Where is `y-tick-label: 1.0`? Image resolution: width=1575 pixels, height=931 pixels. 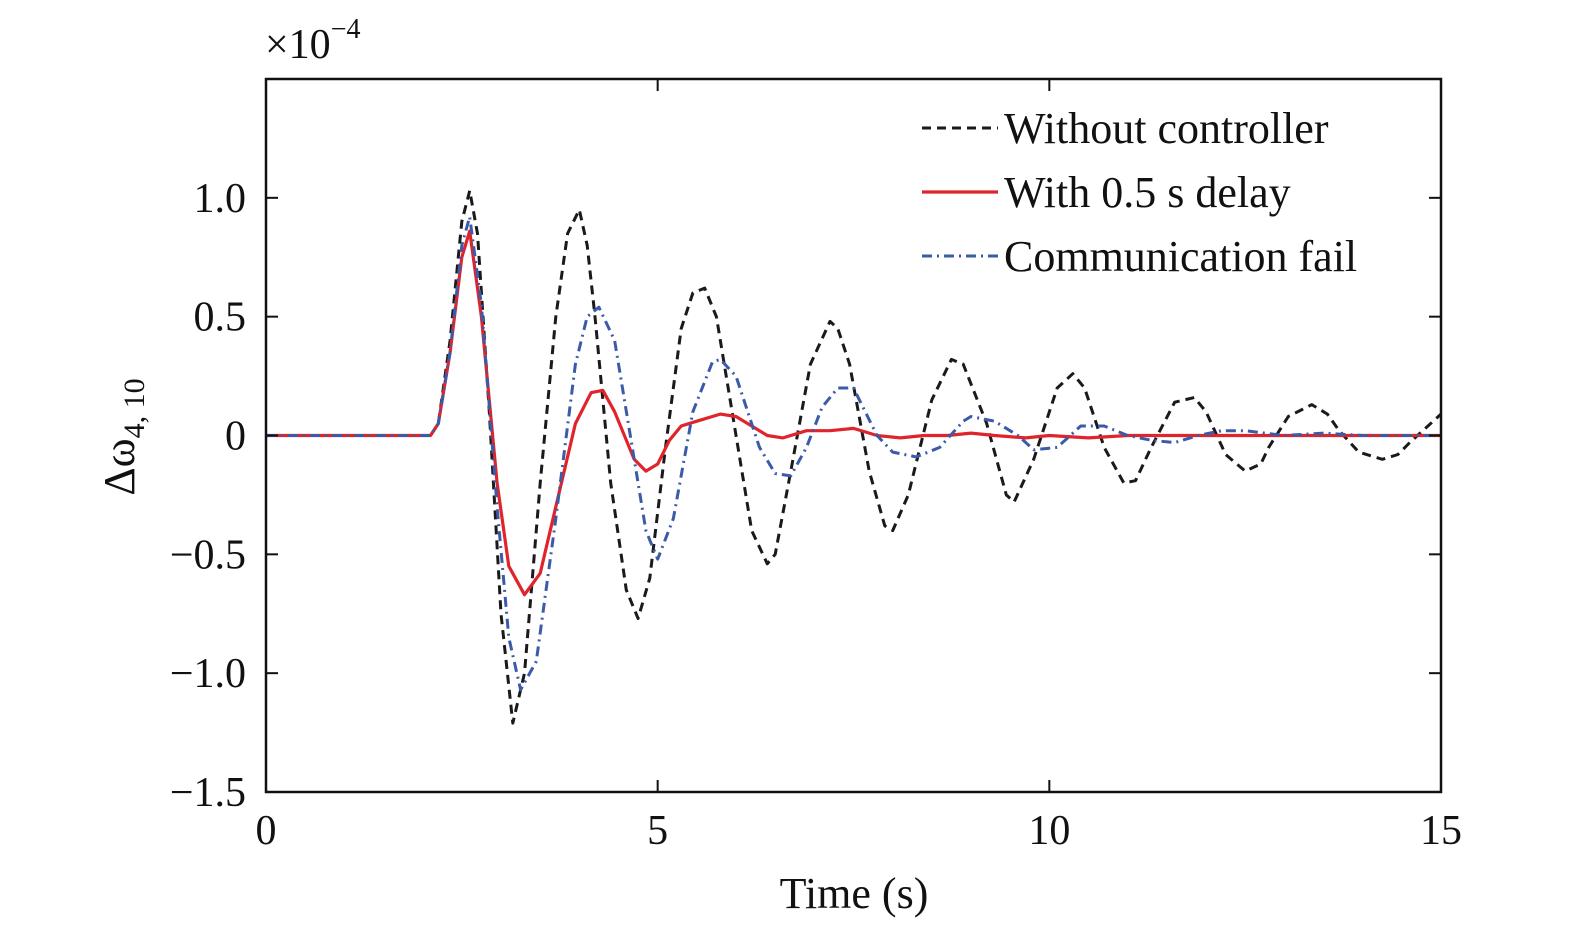 y-tick-label: 1.0 is located at coordinates (220, 199).